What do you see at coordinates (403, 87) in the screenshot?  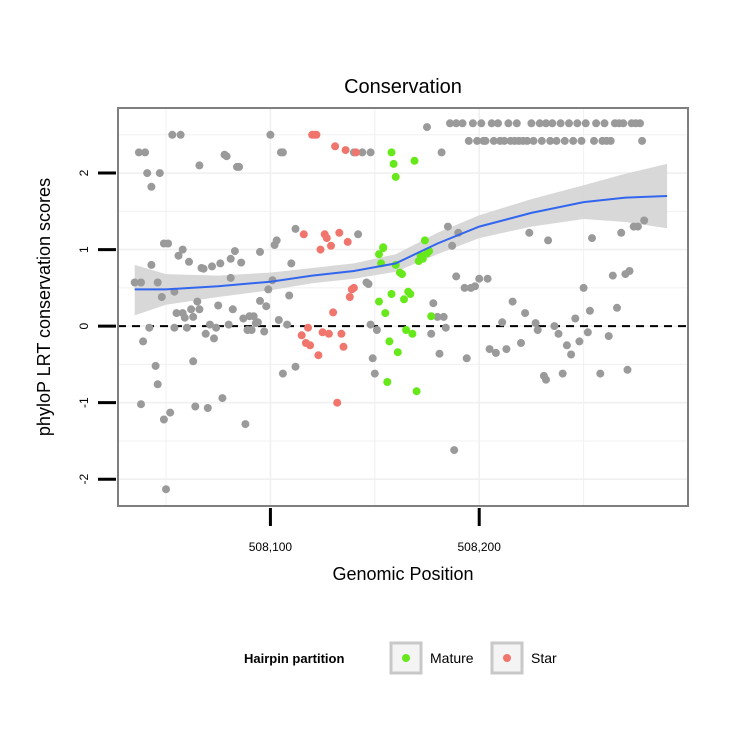 I see `chart-title: Conservation` at bounding box center [403, 87].